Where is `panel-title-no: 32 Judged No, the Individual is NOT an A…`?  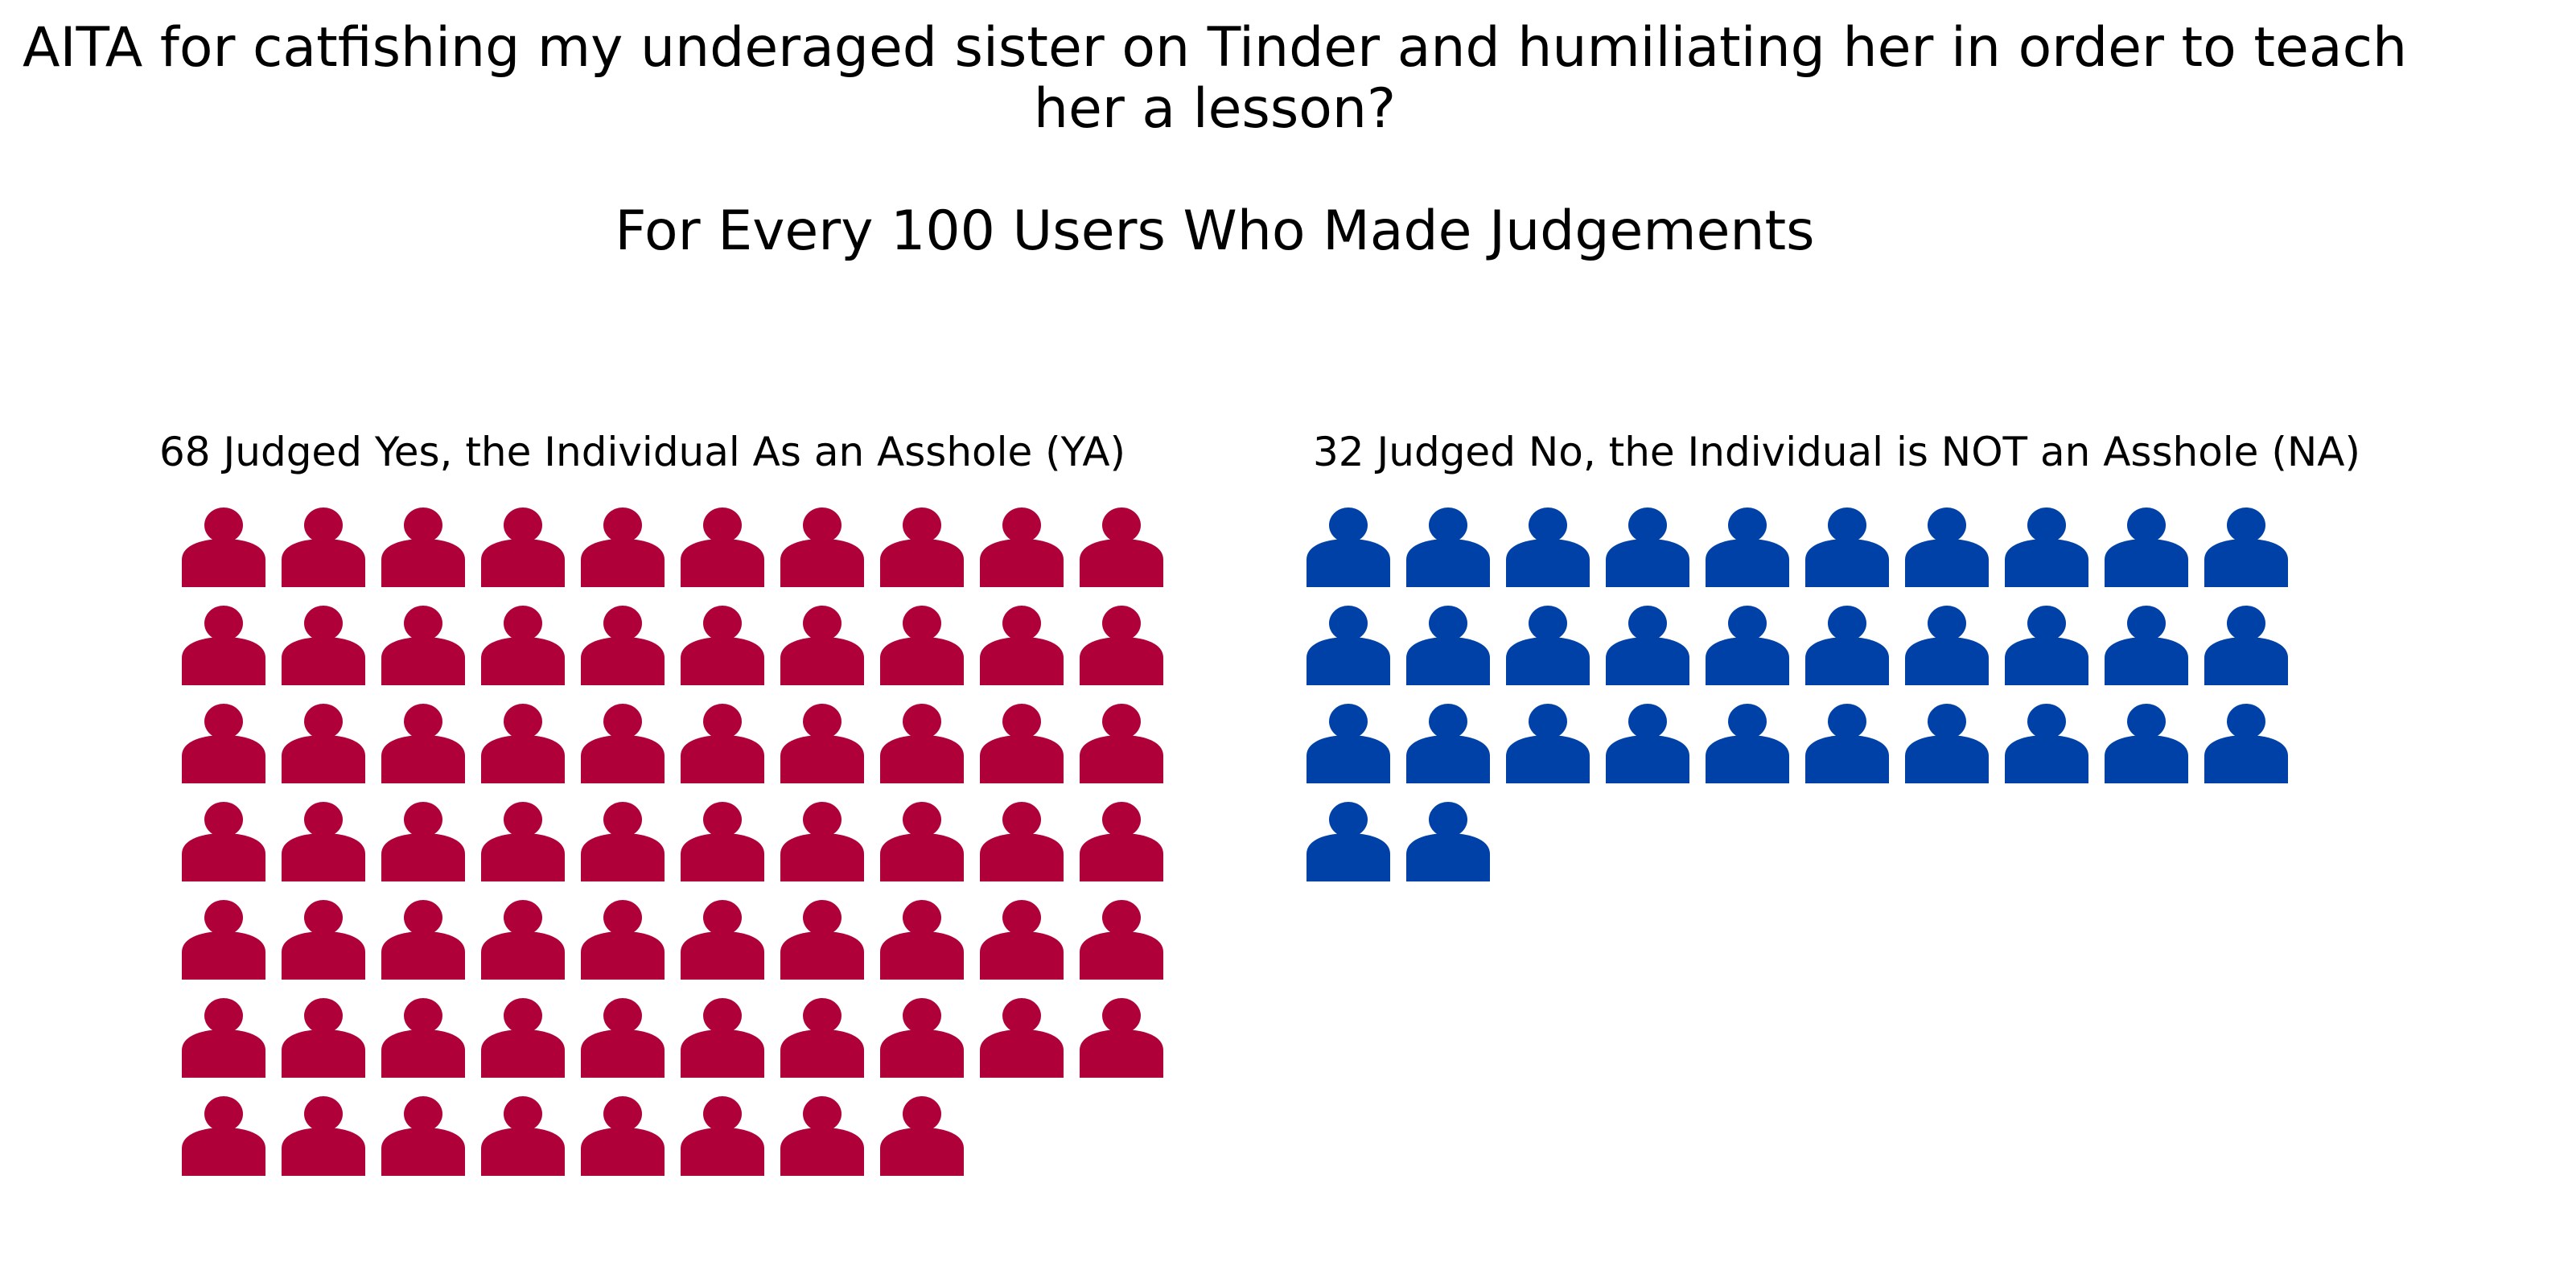 panel-title-no: 32 Judged No, the Individual is NOT an A… is located at coordinates (1836, 452).